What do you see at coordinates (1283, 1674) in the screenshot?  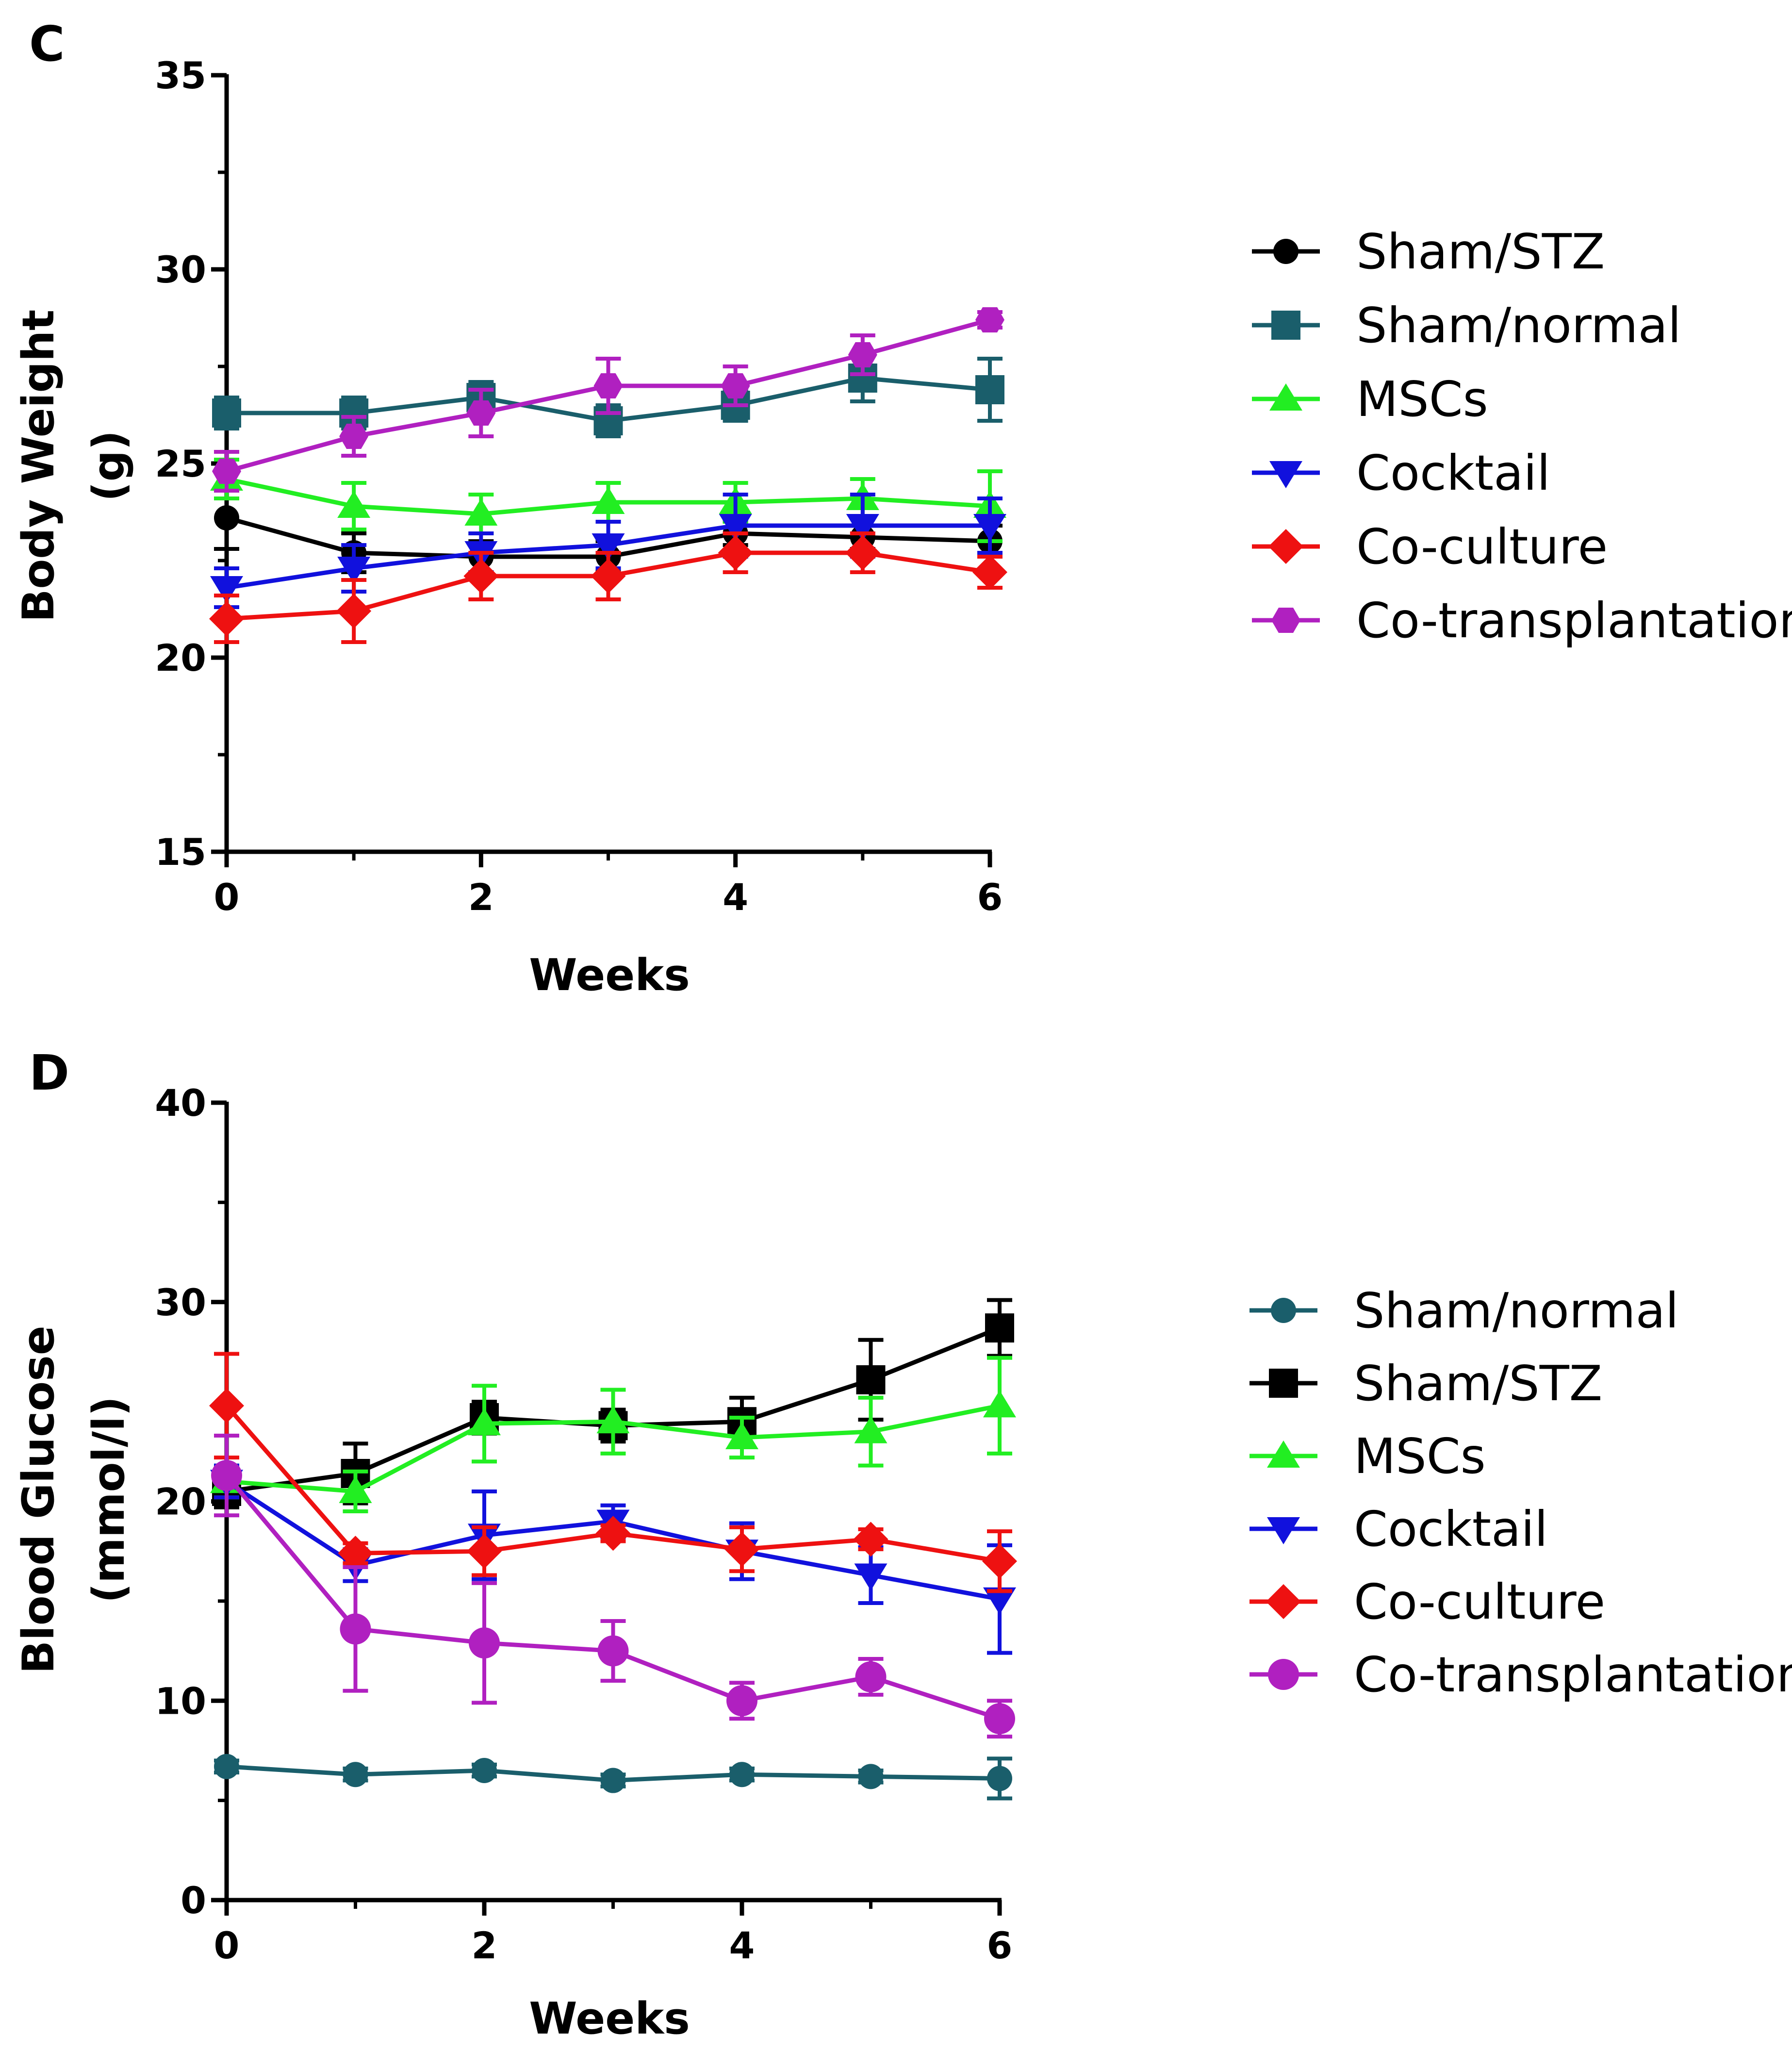 I see `panel-d-legend-marker-co-transplantation` at bounding box center [1283, 1674].